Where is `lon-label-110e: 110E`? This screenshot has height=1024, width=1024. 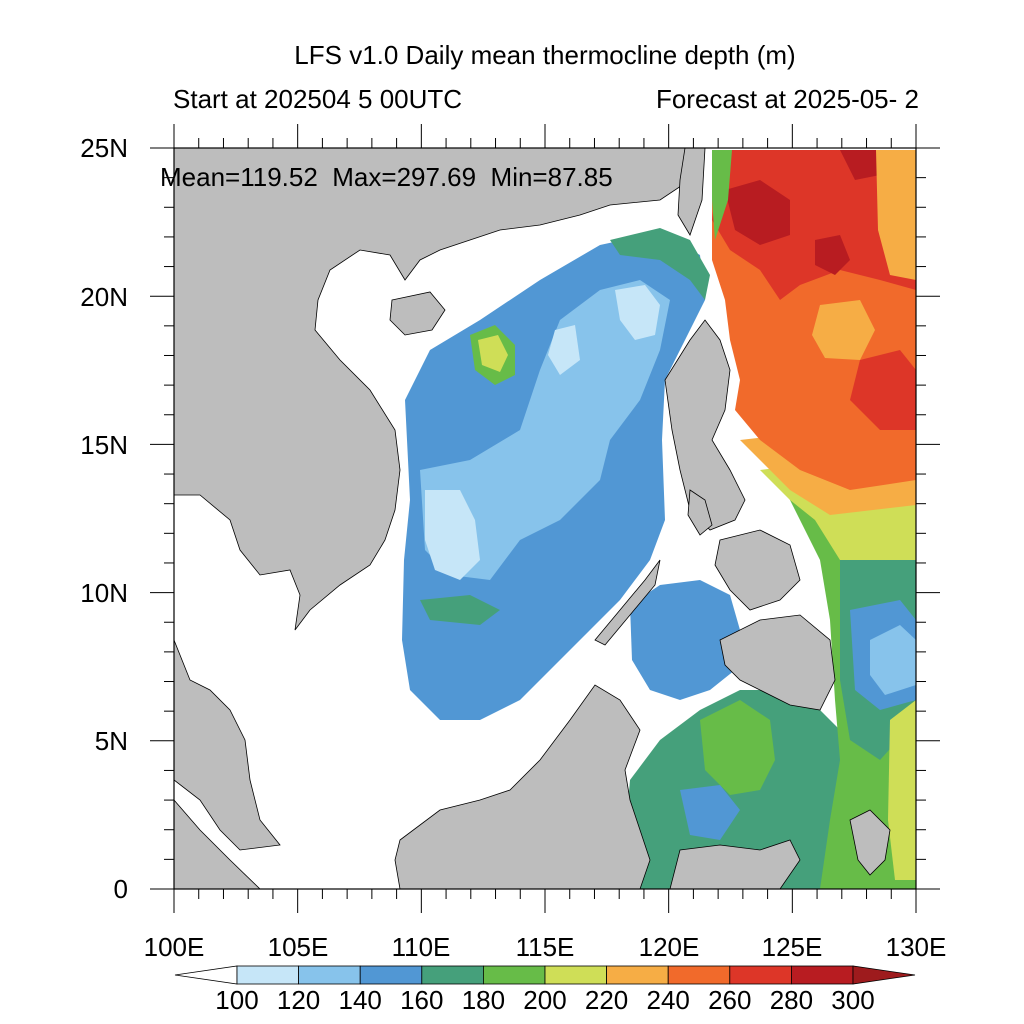 lon-label-110e: 110E is located at coordinates (421, 947).